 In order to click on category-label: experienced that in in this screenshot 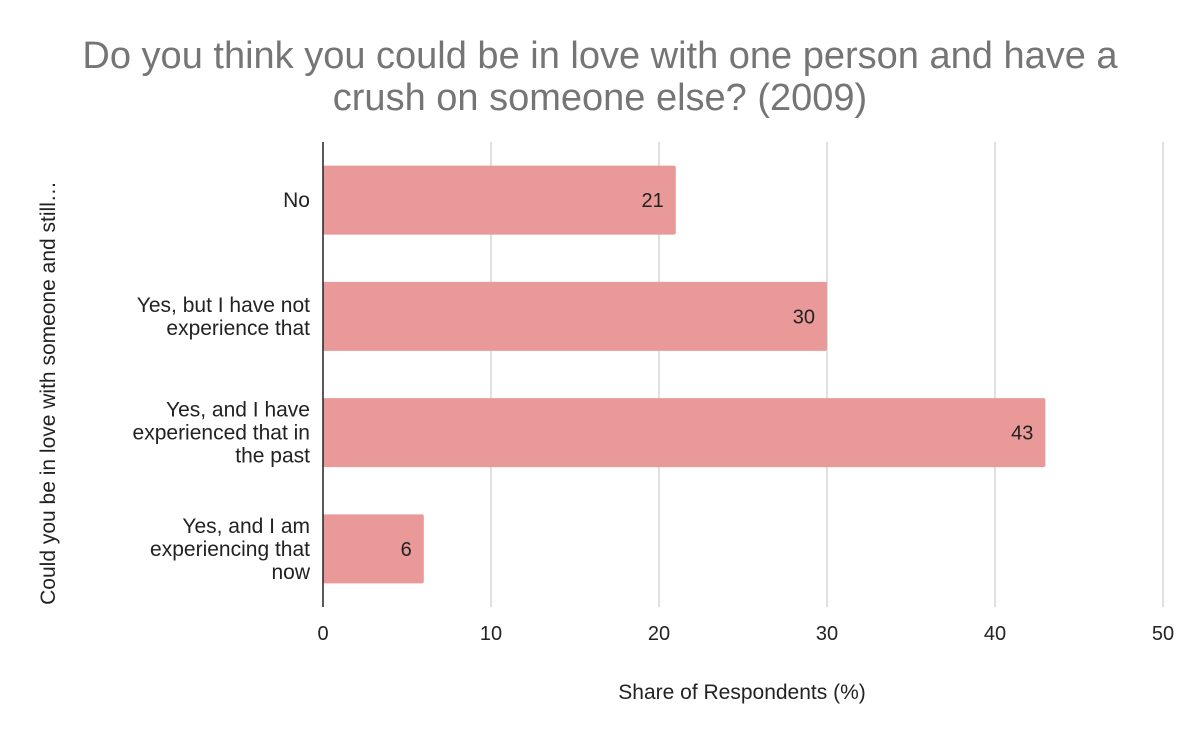, I will do `click(221, 433)`.